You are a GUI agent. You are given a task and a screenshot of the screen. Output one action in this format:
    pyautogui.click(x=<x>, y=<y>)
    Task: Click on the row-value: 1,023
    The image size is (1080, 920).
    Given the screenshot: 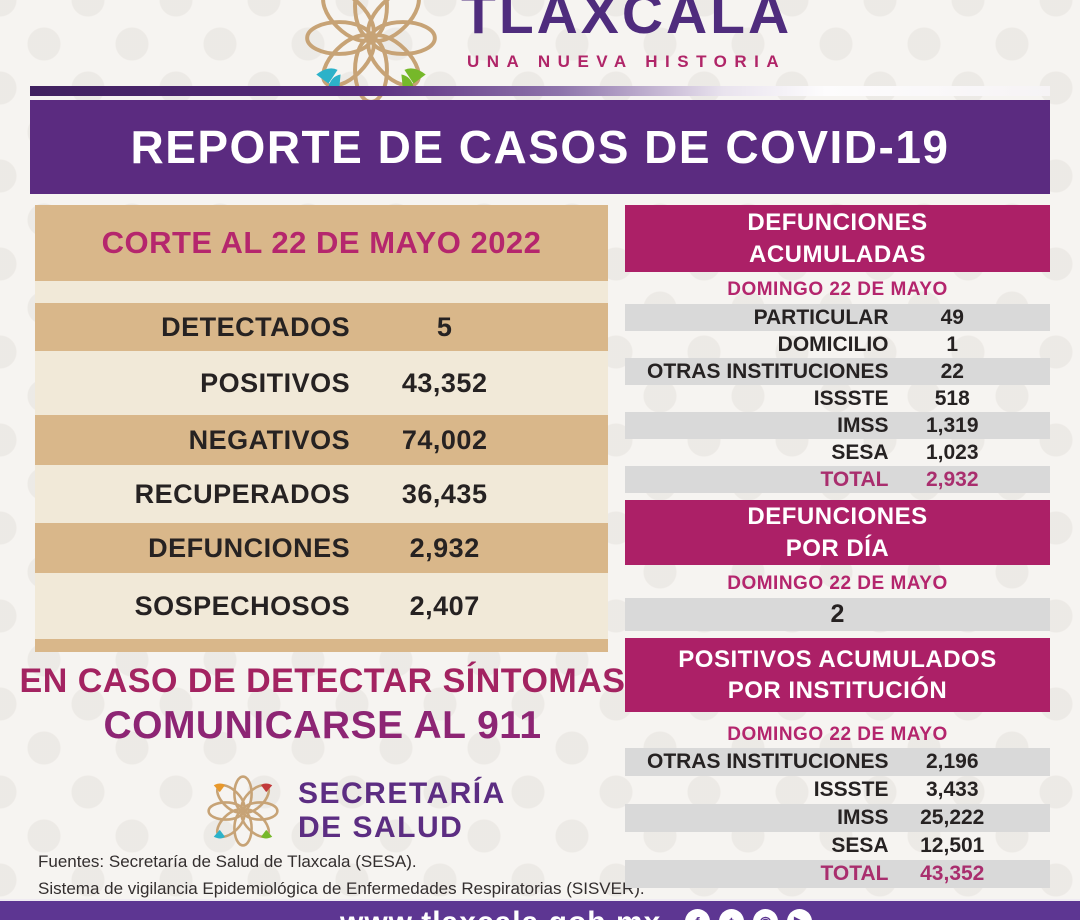 What is the action you would take?
    pyautogui.click(x=952, y=452)
    